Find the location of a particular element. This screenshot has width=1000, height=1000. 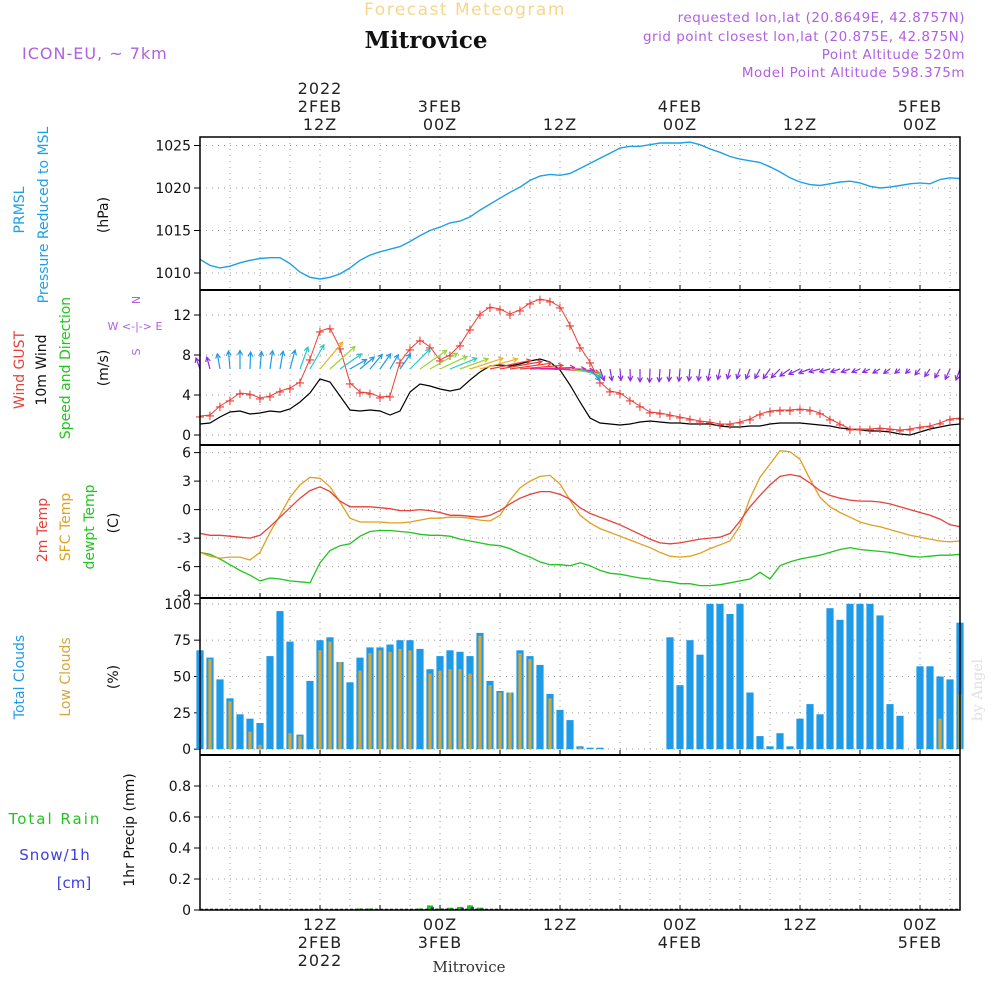

clouds-ylabel-3: (%) is located at coordinates (114, 677).